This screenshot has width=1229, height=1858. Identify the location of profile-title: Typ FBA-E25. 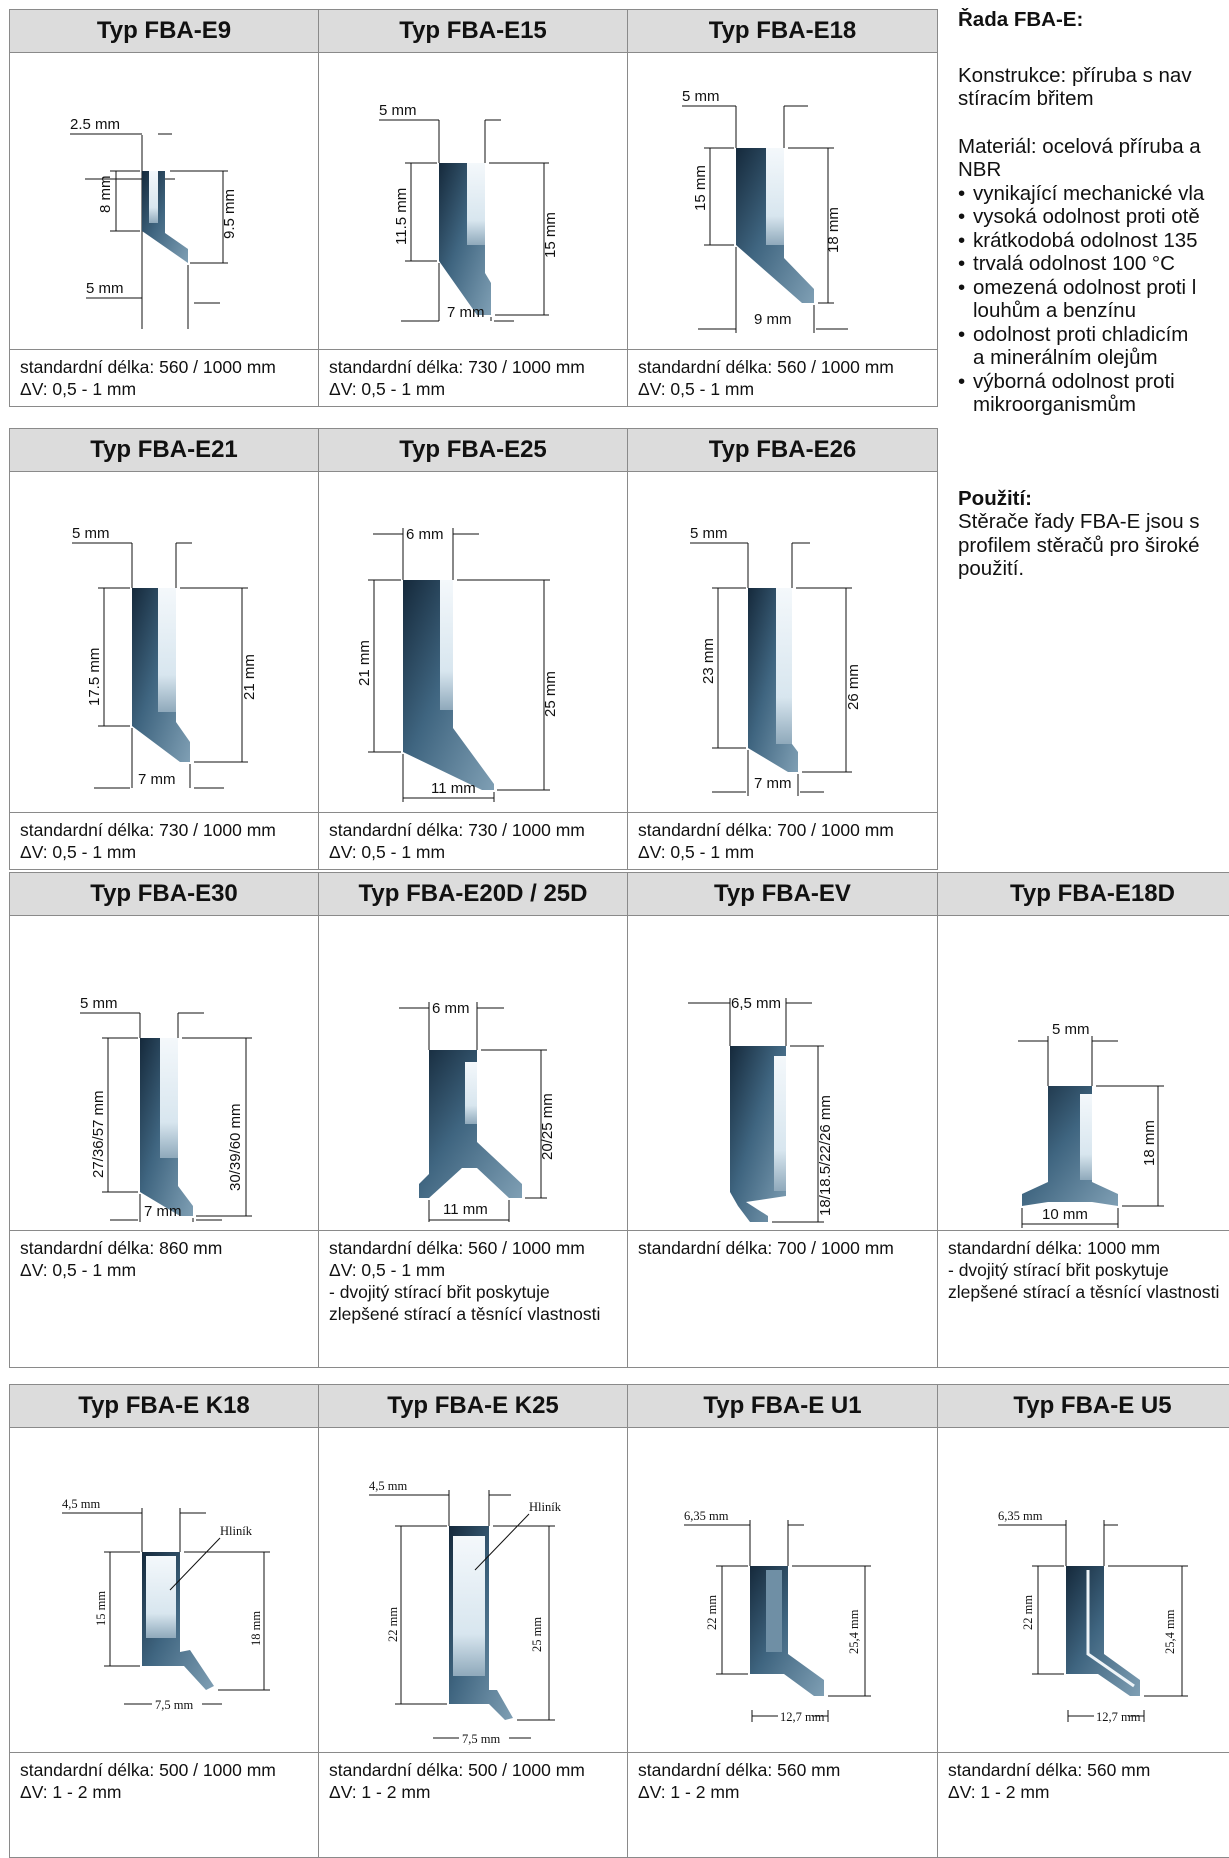
(473, 450).